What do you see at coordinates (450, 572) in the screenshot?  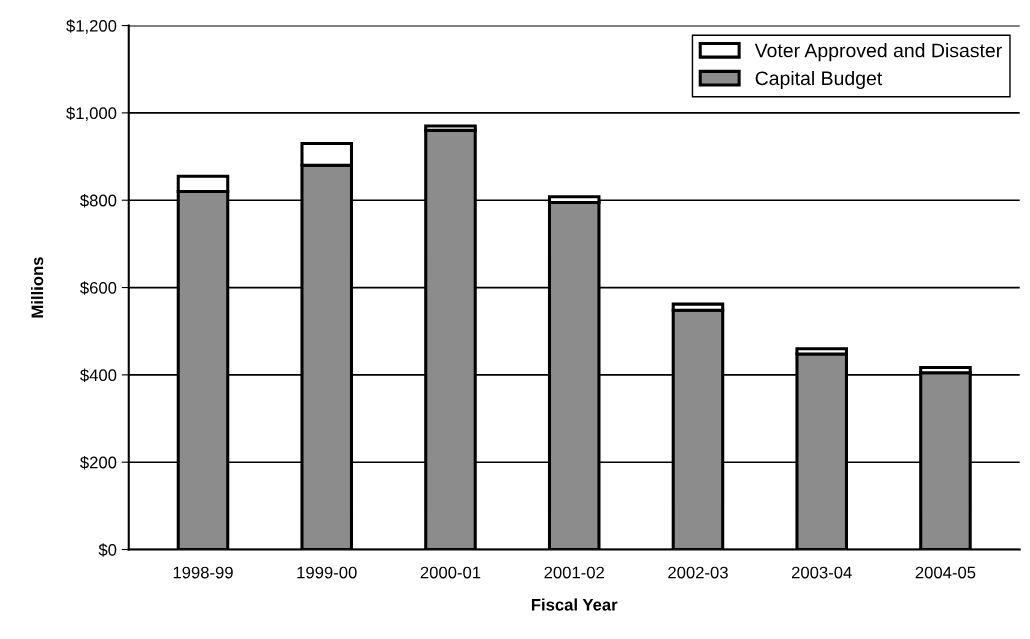 I see `x-tick-label: 2000-01` at bounding box center [450, 572].